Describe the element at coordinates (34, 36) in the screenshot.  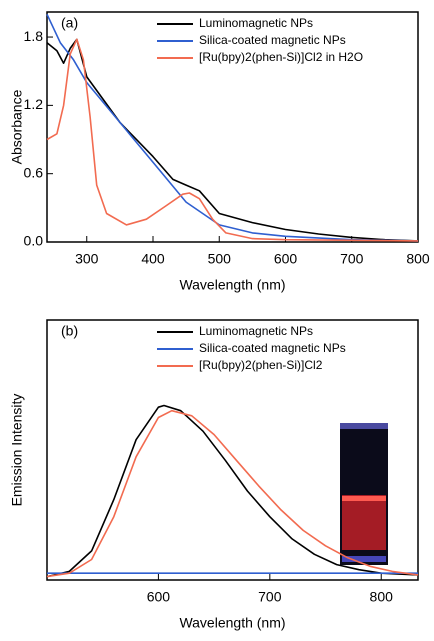
I see `y-tick-label: 1.8` at that location.